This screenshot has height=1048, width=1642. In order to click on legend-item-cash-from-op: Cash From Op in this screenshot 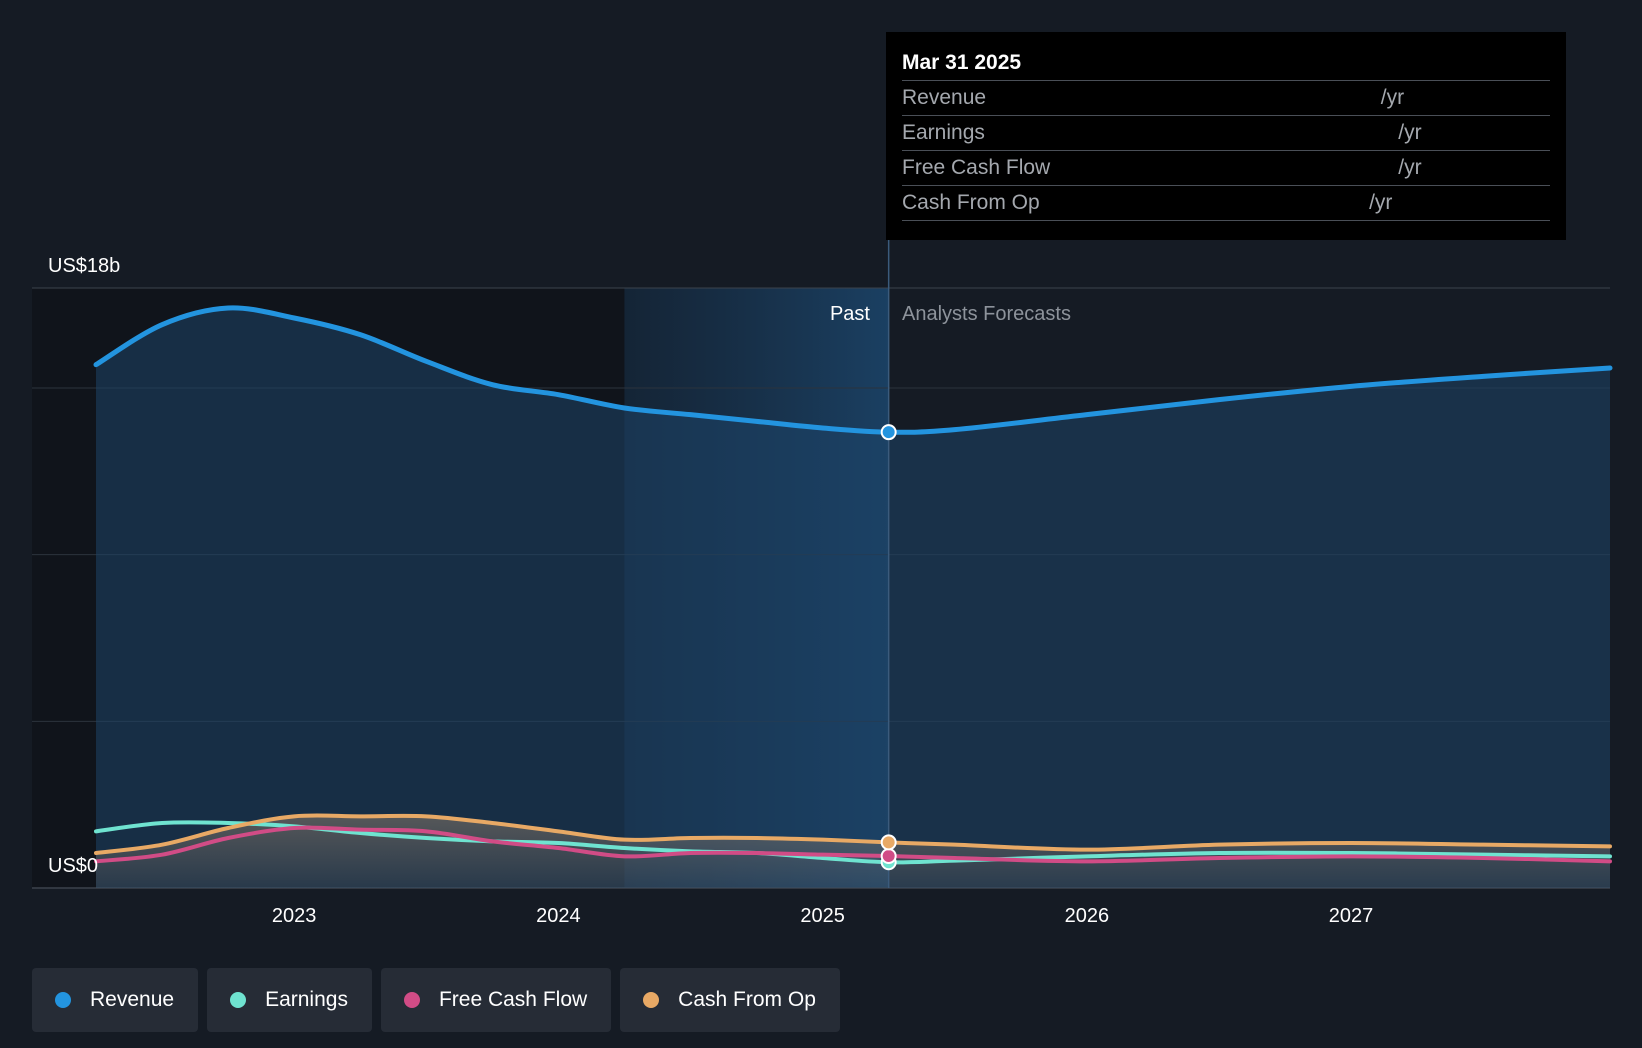, I will do `click(730, 1000)`.